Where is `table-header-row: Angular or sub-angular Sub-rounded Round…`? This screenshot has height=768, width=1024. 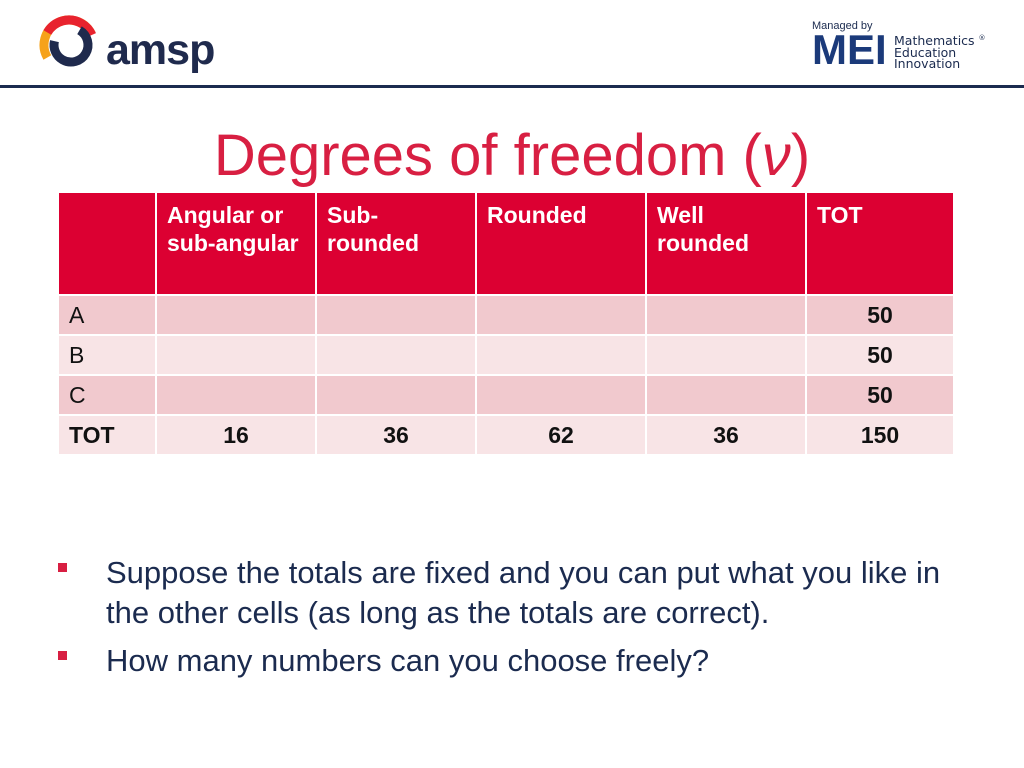 table-header-row: Angular or sub-angular Sub-rounded Round… is located at coordinates (506, 243).